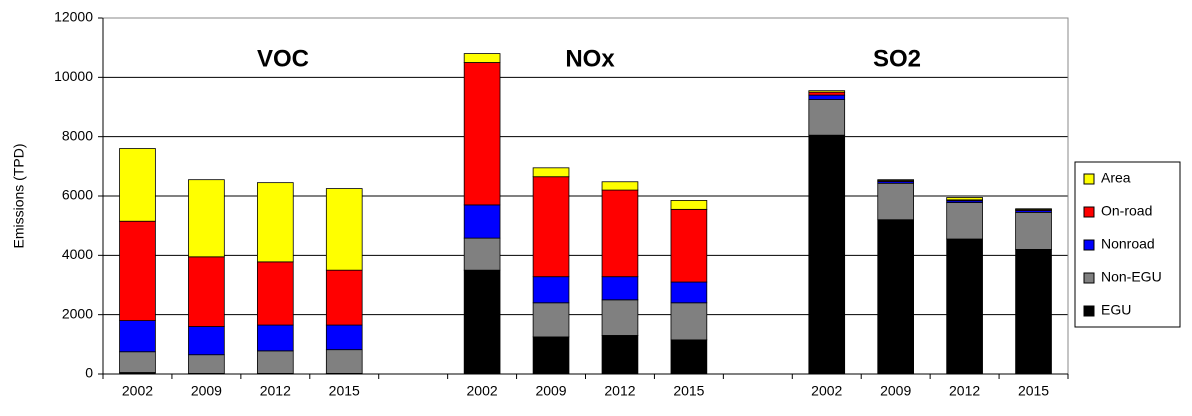  What do you see at coordinates (77, 195) in the screenshot?
I see `y-tick-label: 6000` at bounding box center [77, 195].